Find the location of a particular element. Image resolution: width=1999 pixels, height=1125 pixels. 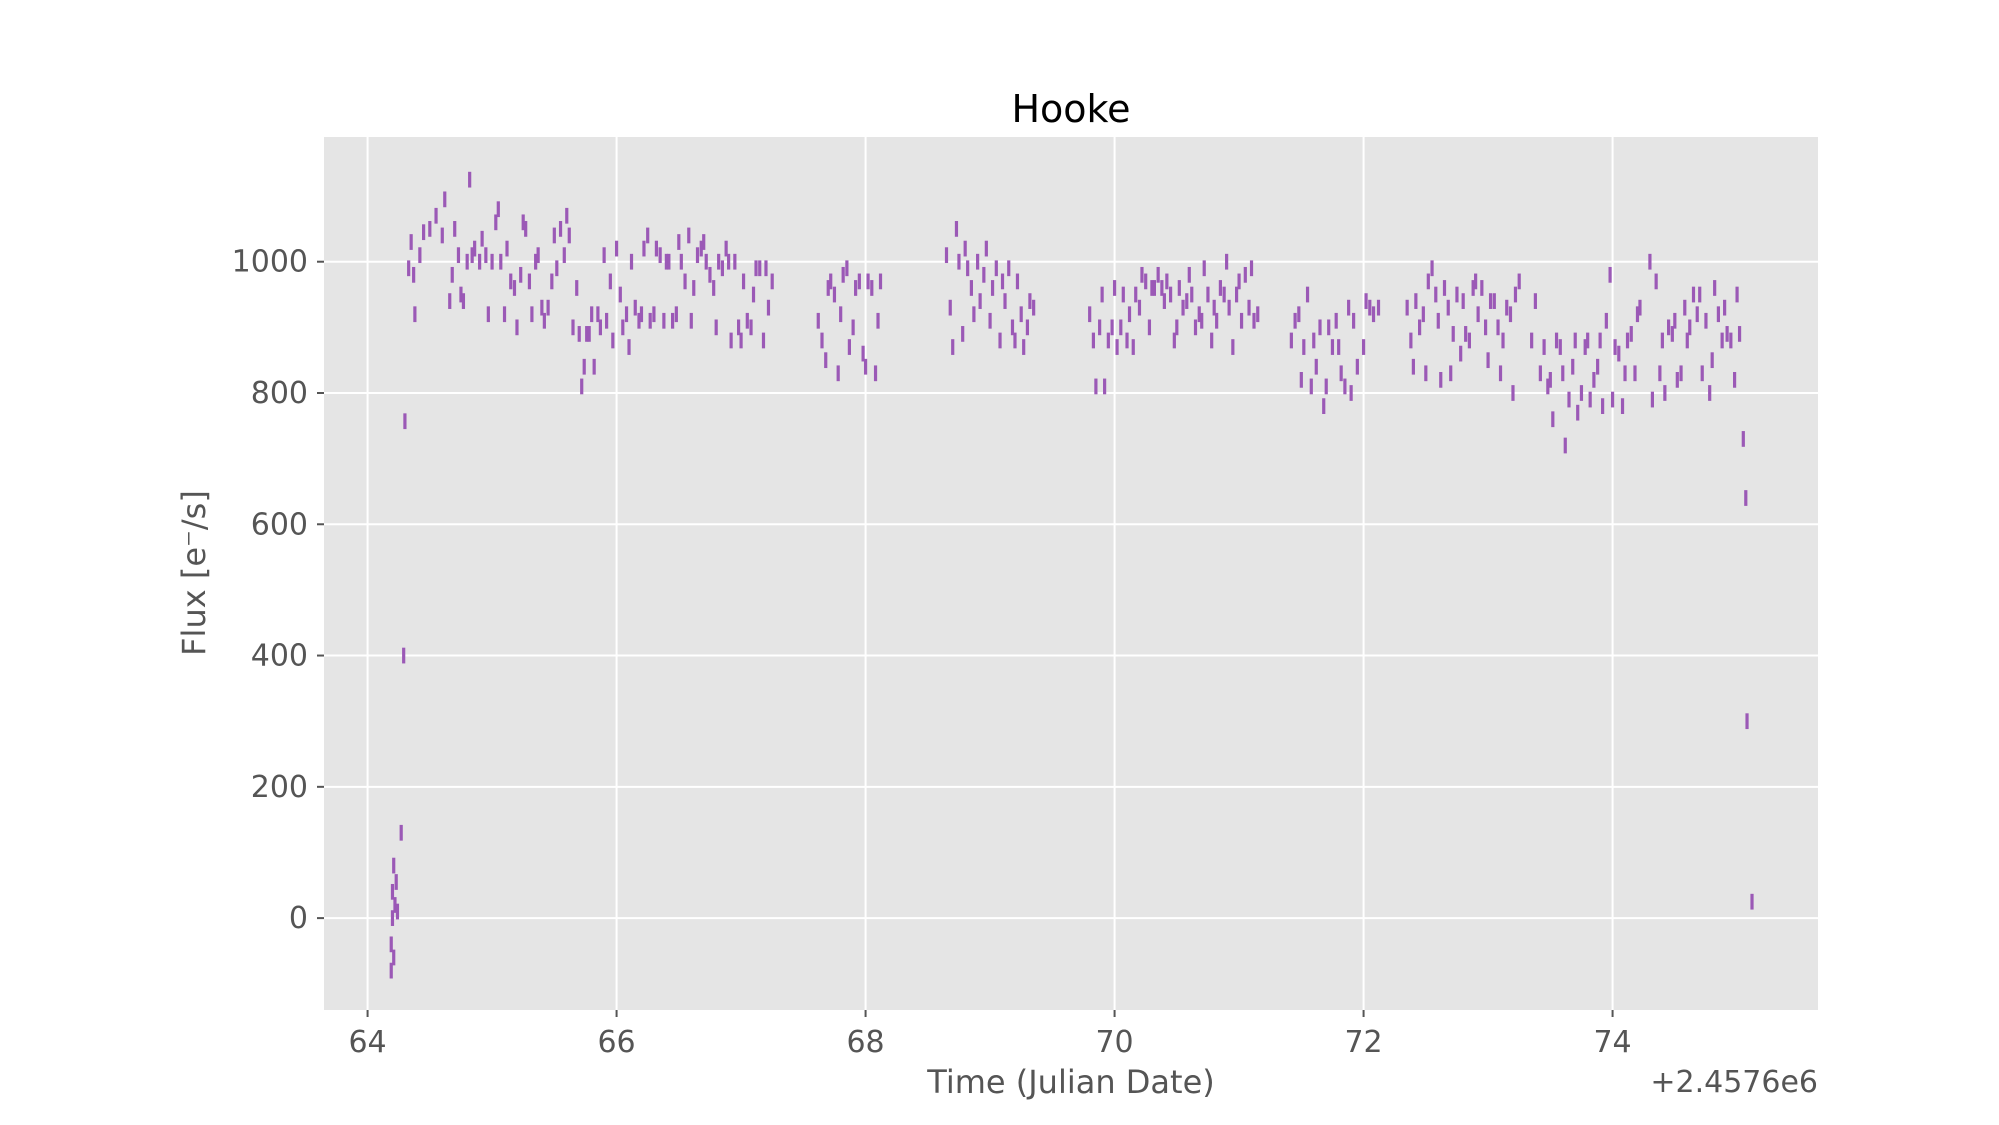

x-axis-label: Time (Julian Date) is located at coordinates (1070, 1082).